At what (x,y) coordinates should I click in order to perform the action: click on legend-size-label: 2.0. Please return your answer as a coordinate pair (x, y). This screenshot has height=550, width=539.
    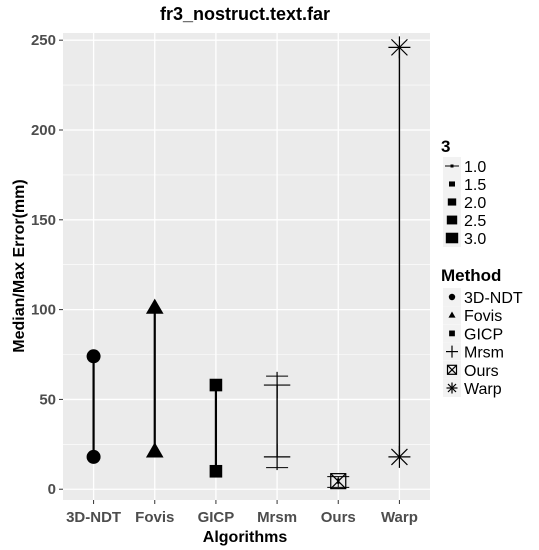
    Looking at the image, I should click on (475, 203).